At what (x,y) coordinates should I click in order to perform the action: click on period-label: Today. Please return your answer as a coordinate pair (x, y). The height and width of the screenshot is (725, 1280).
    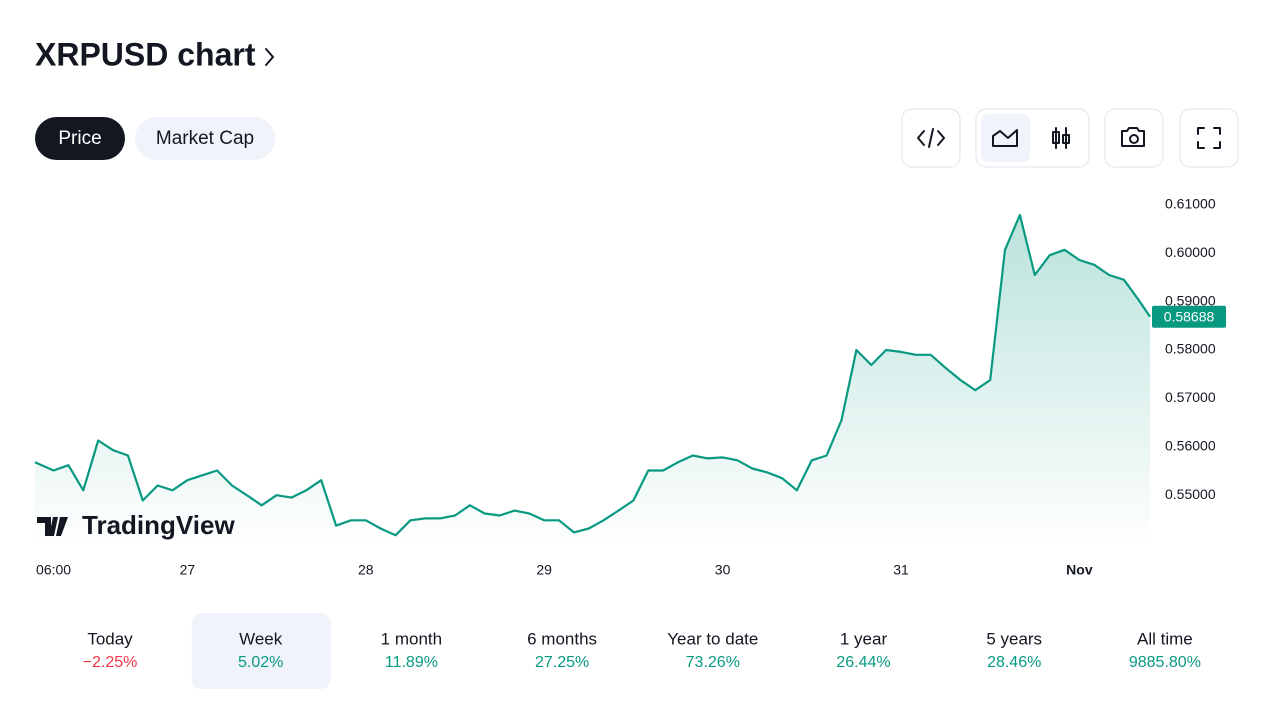
    Looking at the image, I should click on (110, 638).